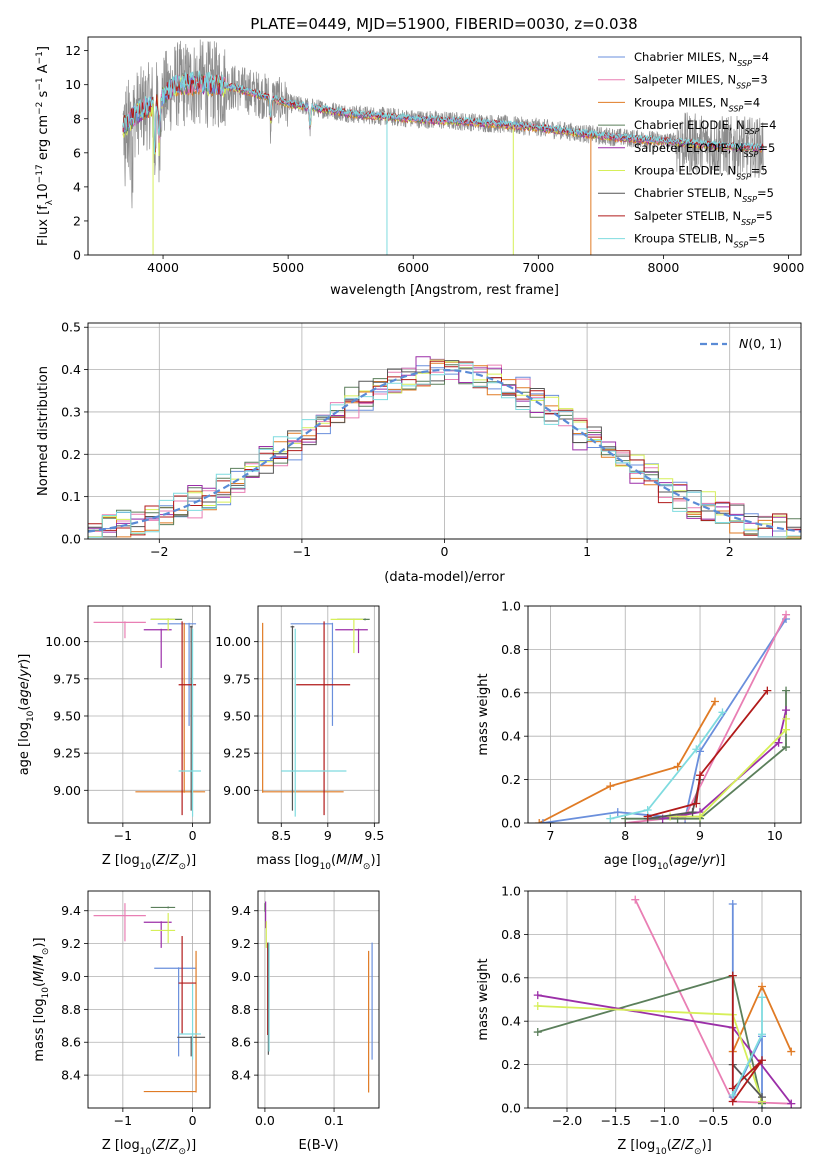 The width and height of the screenshot is (819, 1170). Describe the element at coordinates (24, 748) in the screenshot. I see `label-part: age [log` at that location.